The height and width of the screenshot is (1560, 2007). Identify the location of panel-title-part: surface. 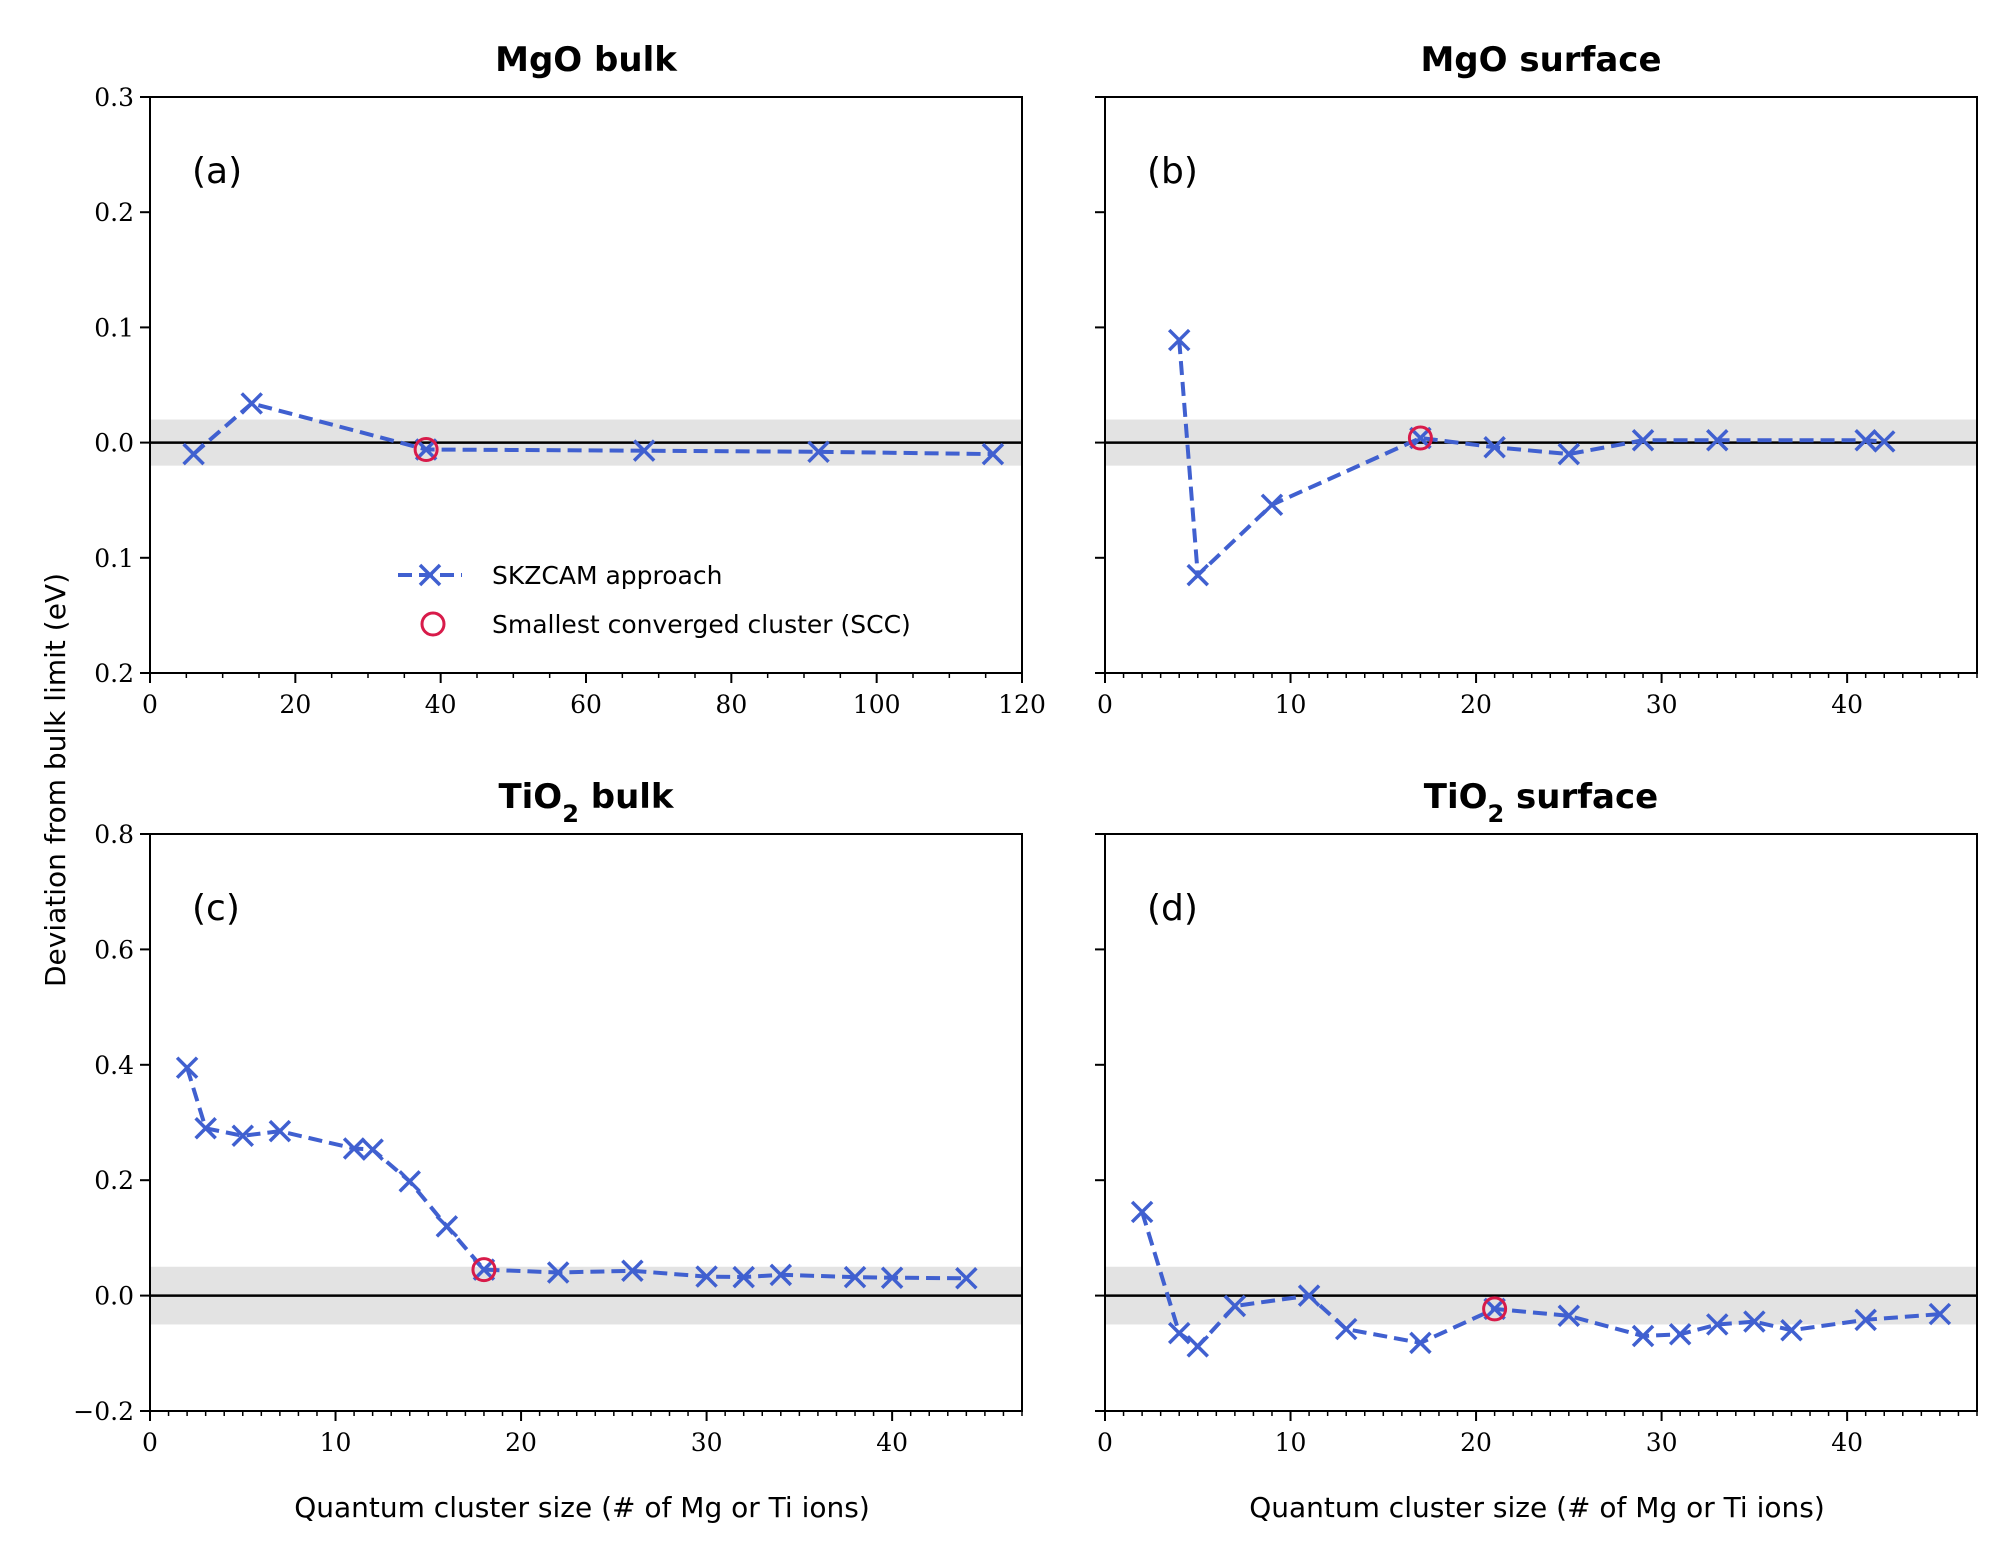
(1581, 797).